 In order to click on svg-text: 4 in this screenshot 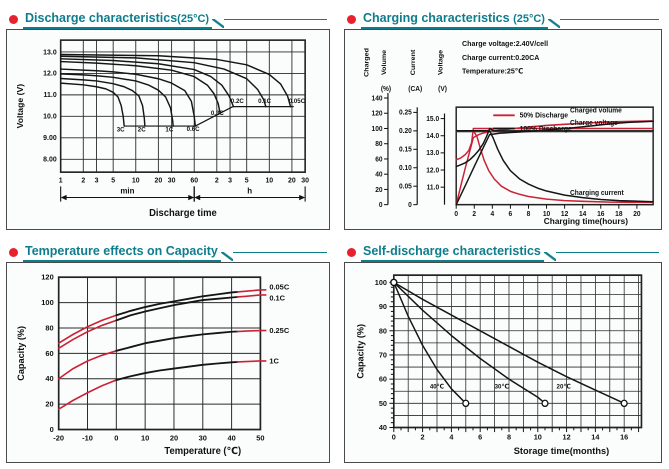, I will do `click(492, 214)`.